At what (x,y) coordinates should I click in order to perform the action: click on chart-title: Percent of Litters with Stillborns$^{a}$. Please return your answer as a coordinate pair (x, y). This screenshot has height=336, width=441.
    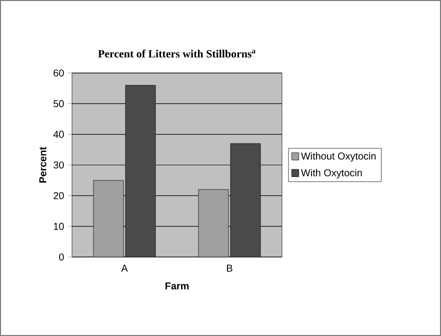
    Looking at the image, I should click on (177, 54).